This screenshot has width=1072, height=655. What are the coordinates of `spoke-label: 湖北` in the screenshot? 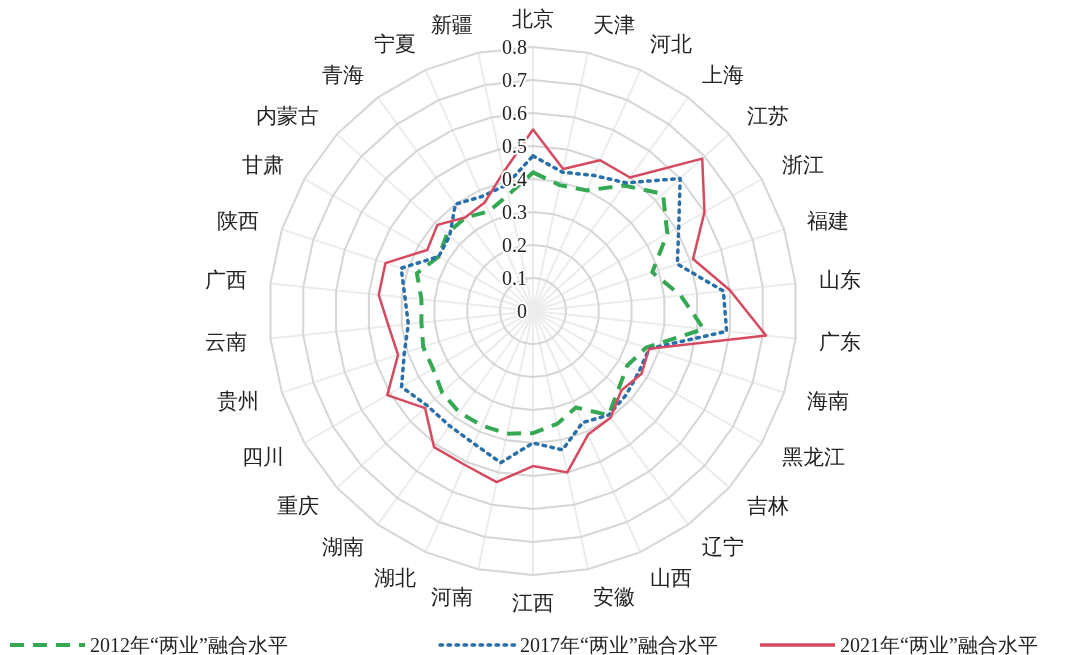 It's located at (394, 577).